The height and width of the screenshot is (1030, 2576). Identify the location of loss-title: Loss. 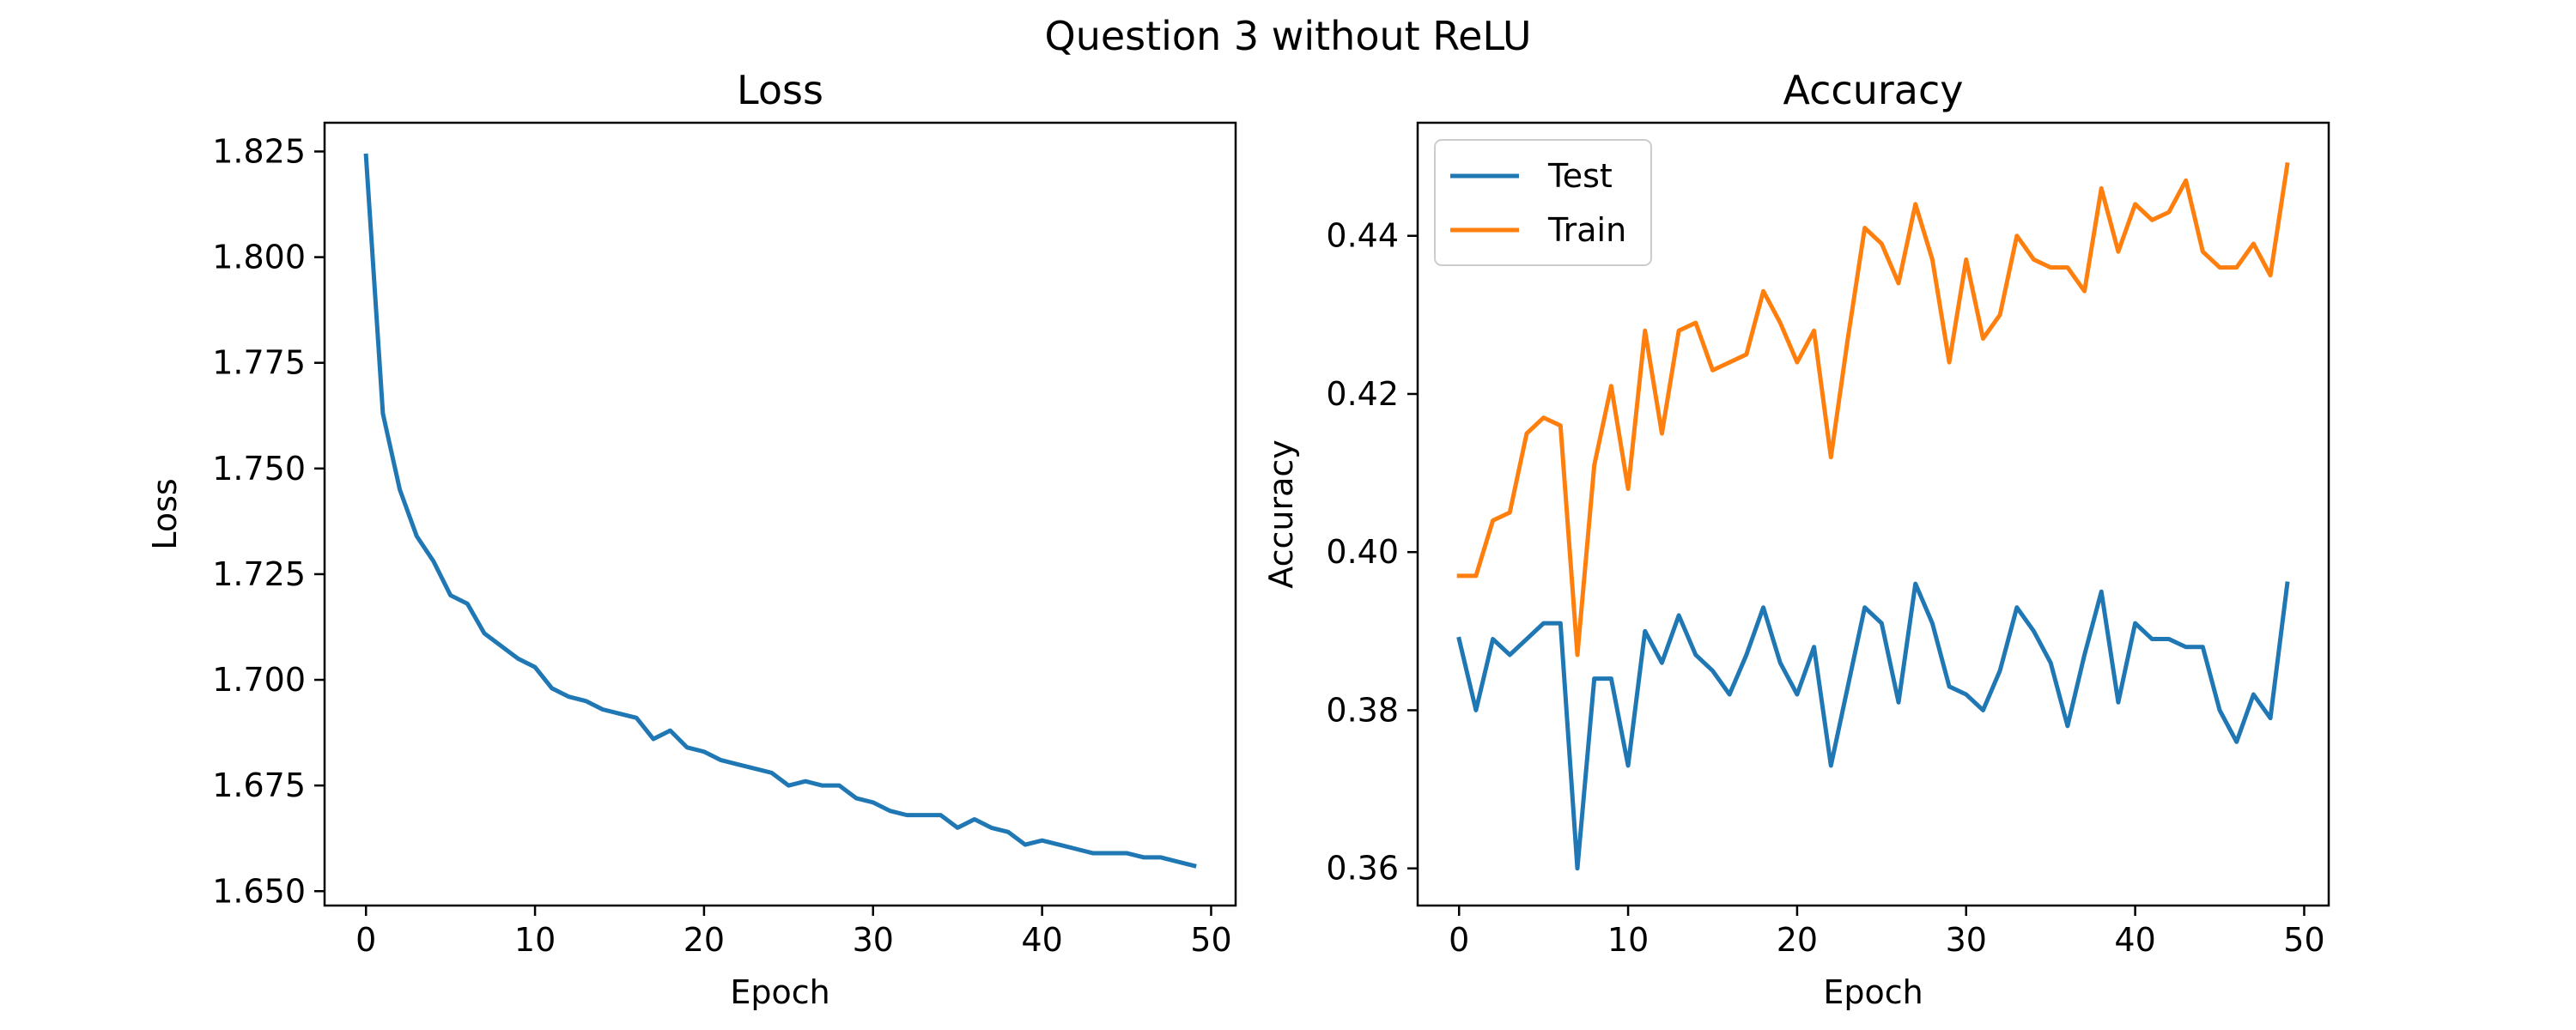
(780, 90).